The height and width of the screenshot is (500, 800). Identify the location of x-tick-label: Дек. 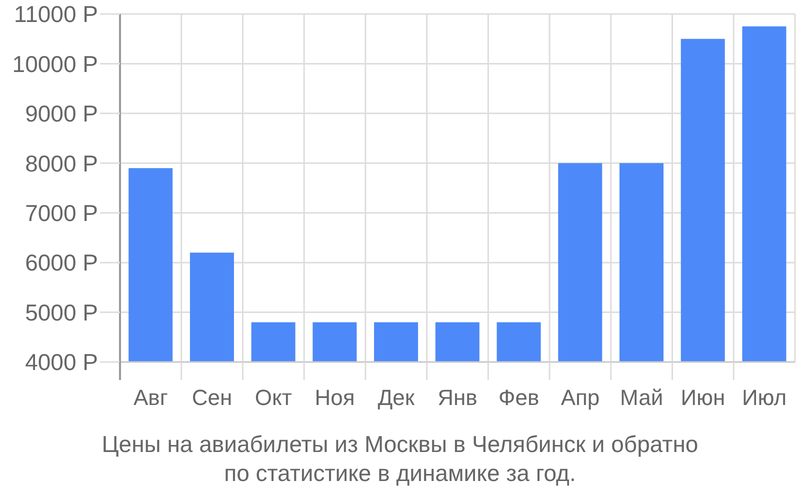
(396, 397).